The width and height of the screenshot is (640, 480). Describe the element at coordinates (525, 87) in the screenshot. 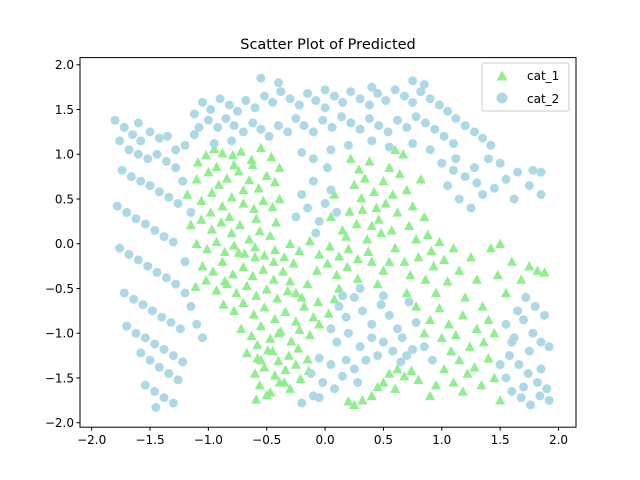

I see `legend: cat_1 cat_2` at that location.